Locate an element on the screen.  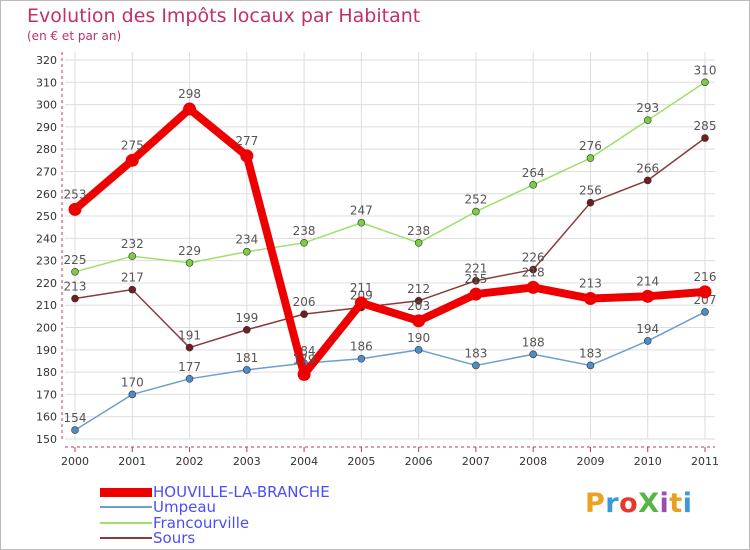
y-tick-label: 230 is located at coordinates (46, 261).